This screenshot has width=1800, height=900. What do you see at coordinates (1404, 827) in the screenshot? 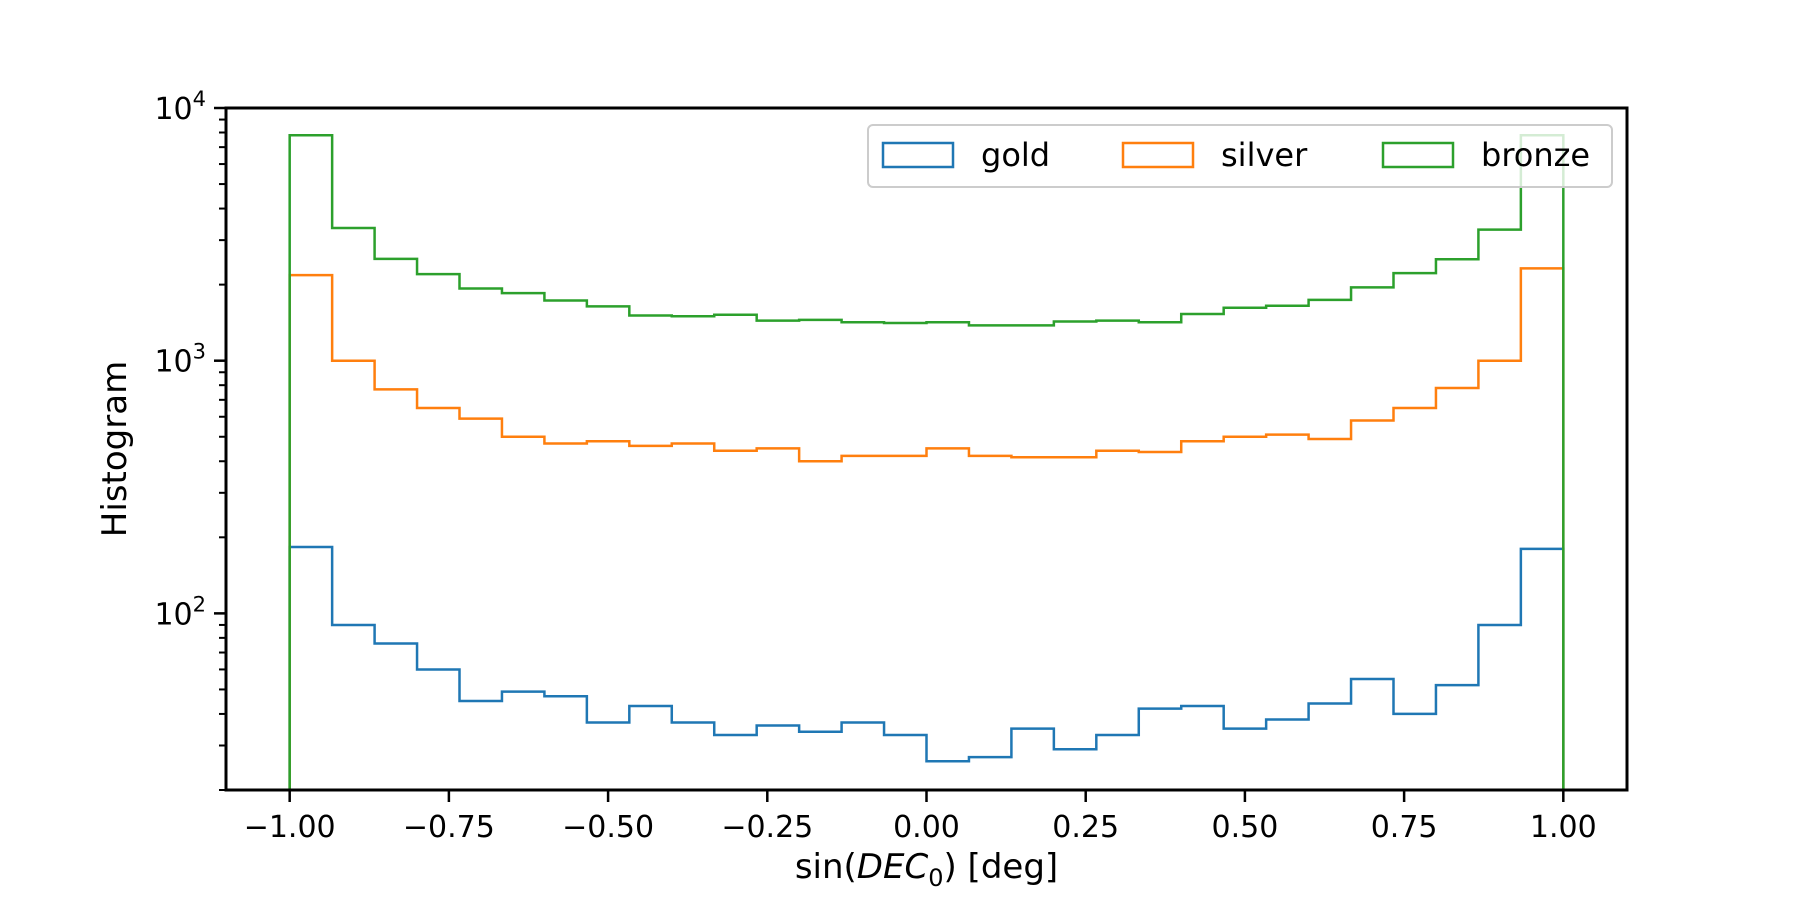
I see `x-tick-label: 0.75` at bounding box center [1404, 827].